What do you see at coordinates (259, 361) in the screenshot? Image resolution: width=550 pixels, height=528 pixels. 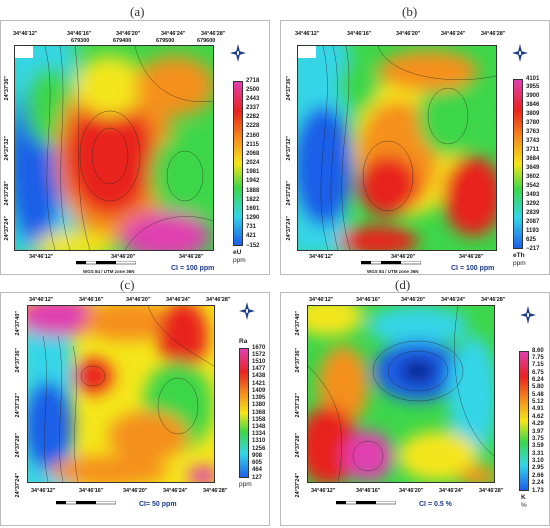 I see `legend-tick-label: 1510` at bounding box center [259, 361].